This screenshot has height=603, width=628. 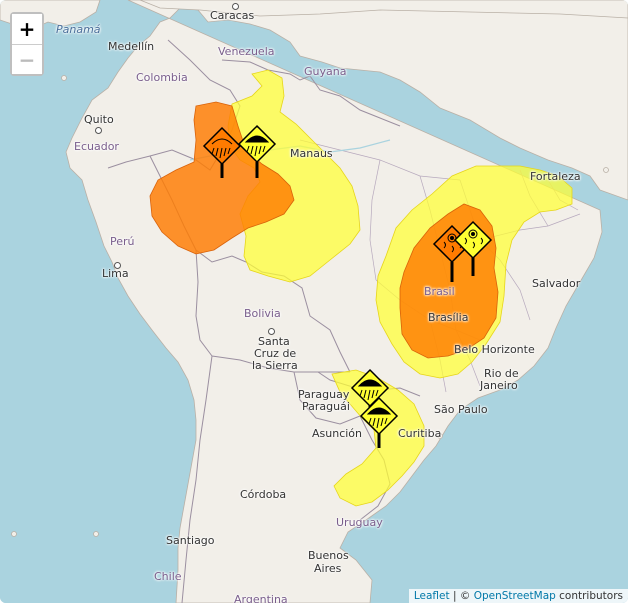 What do you see at coordinates (232, 15) in the screenshot?
I see `label-caracas: Caracas` at bounding box center [232, 15].